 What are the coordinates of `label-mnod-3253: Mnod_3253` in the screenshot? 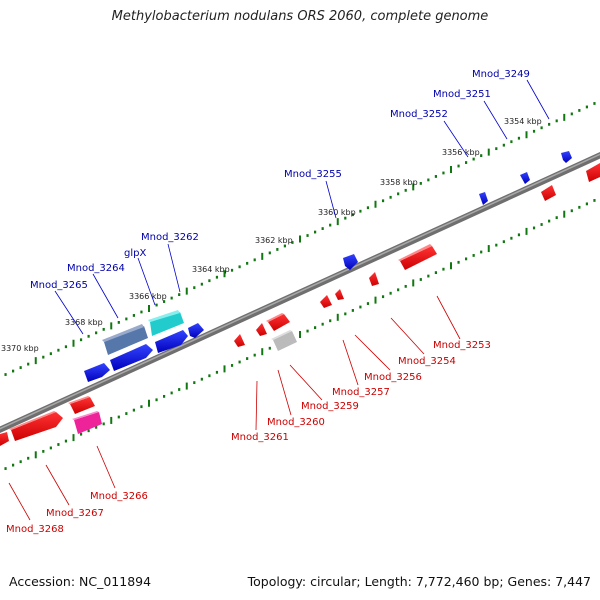 It's located at (462, 345).